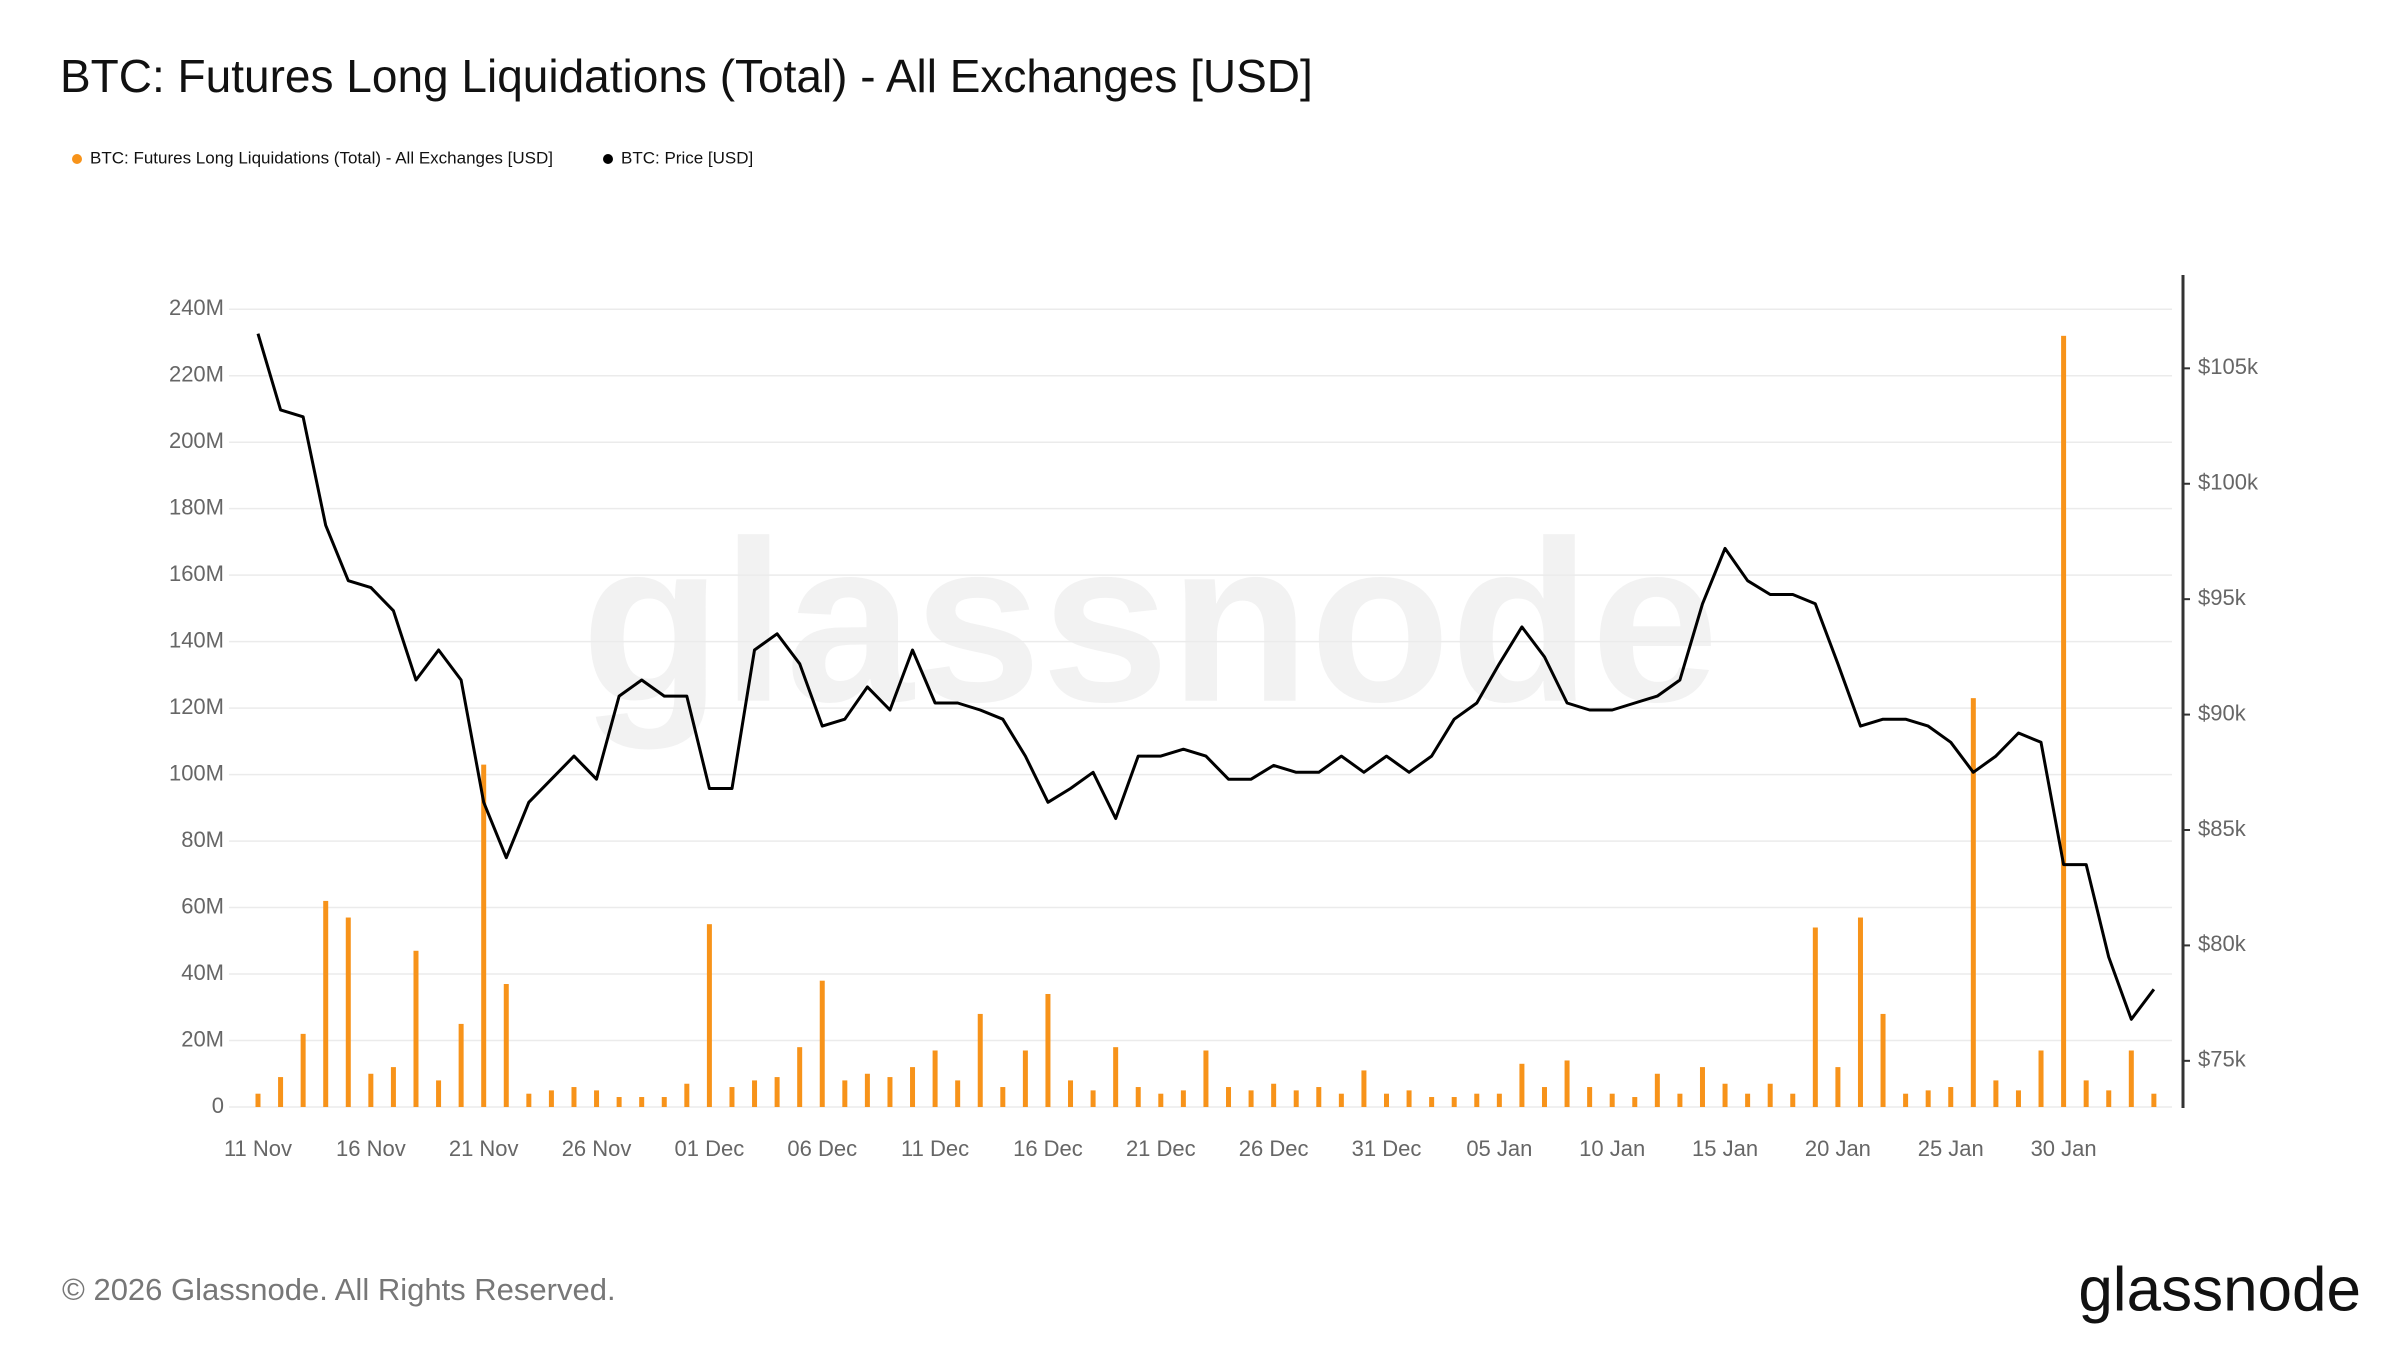 This screenshot has height=1350, width=2400. What do you see at coordinates (2228, 366) in the screenshot?
I see `y2-tick-label: $105k` at bounding box center [2228, 366].